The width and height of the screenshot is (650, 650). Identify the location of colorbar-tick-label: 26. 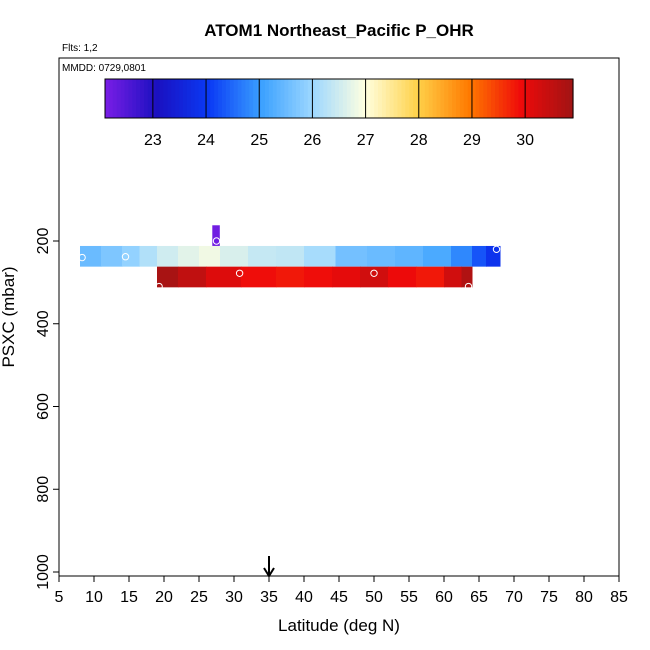
(313, 140).